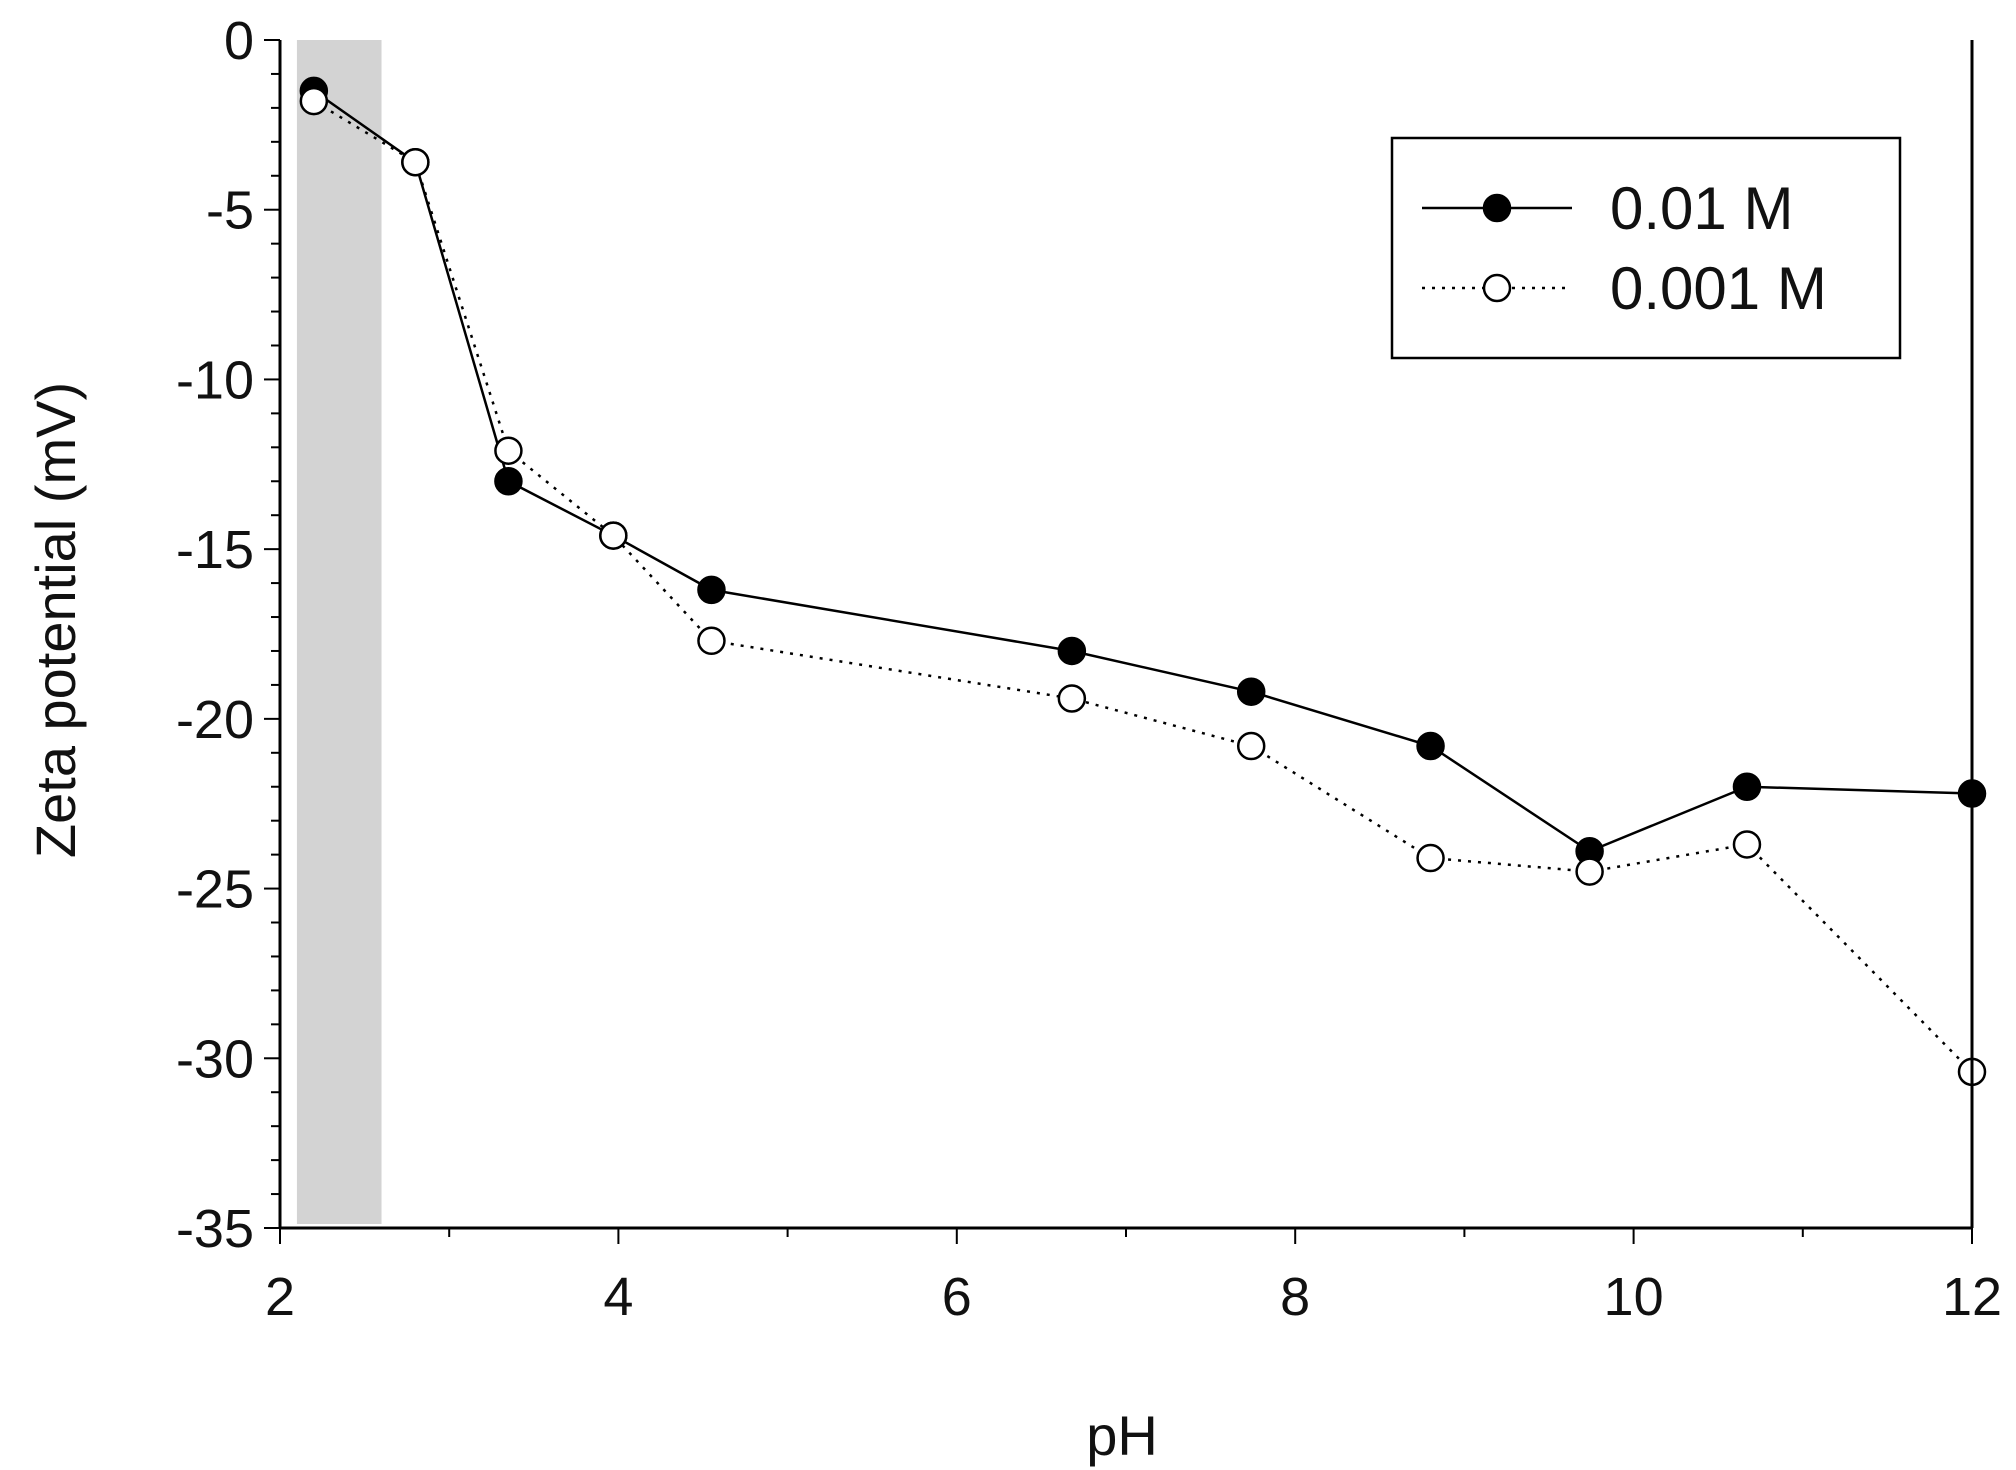 The width and height of the screenshot is (2016, 1470). I want to click on y-tick-label: -5, so click(230, 211).